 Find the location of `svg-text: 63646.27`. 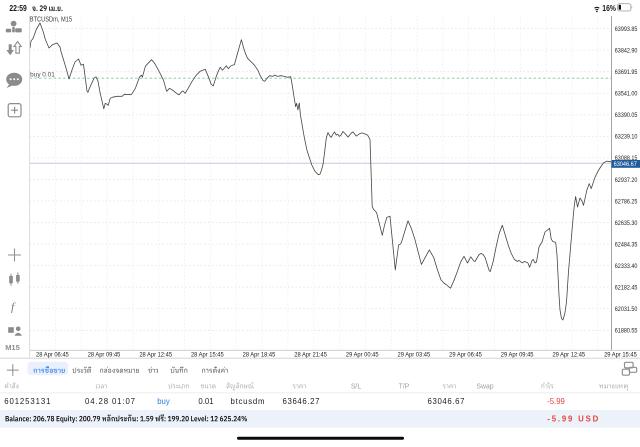

svg-text: 63646.27 is located at coordinates (301, 401).